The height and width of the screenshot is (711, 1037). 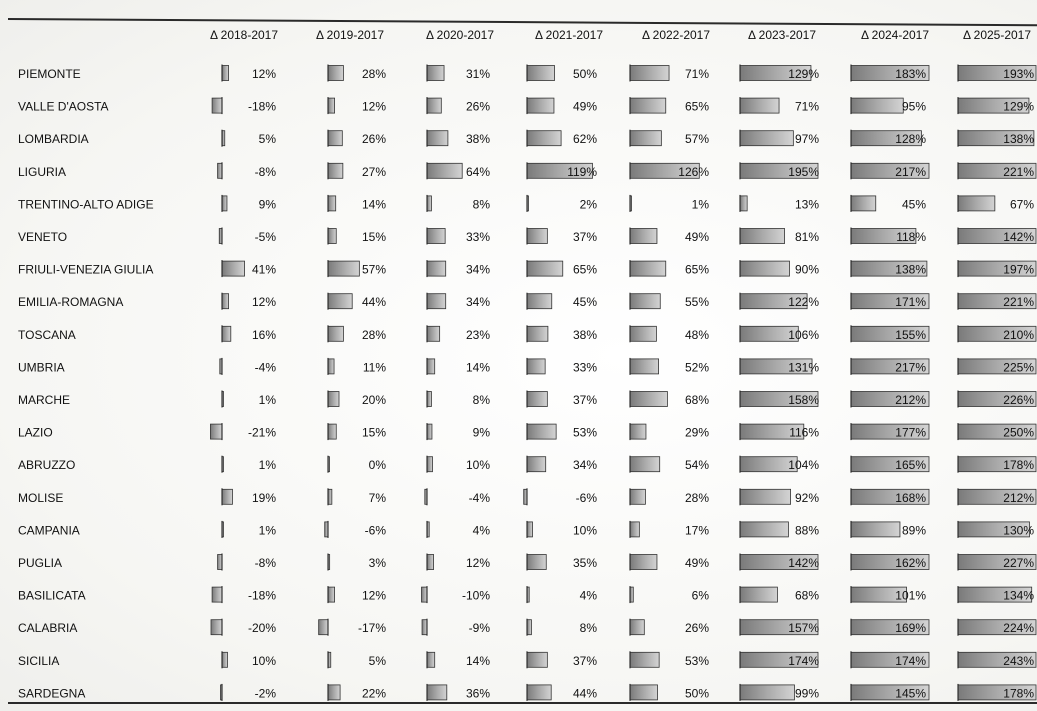 I want to click on value-label: 19%, so click(x=264, y=498).